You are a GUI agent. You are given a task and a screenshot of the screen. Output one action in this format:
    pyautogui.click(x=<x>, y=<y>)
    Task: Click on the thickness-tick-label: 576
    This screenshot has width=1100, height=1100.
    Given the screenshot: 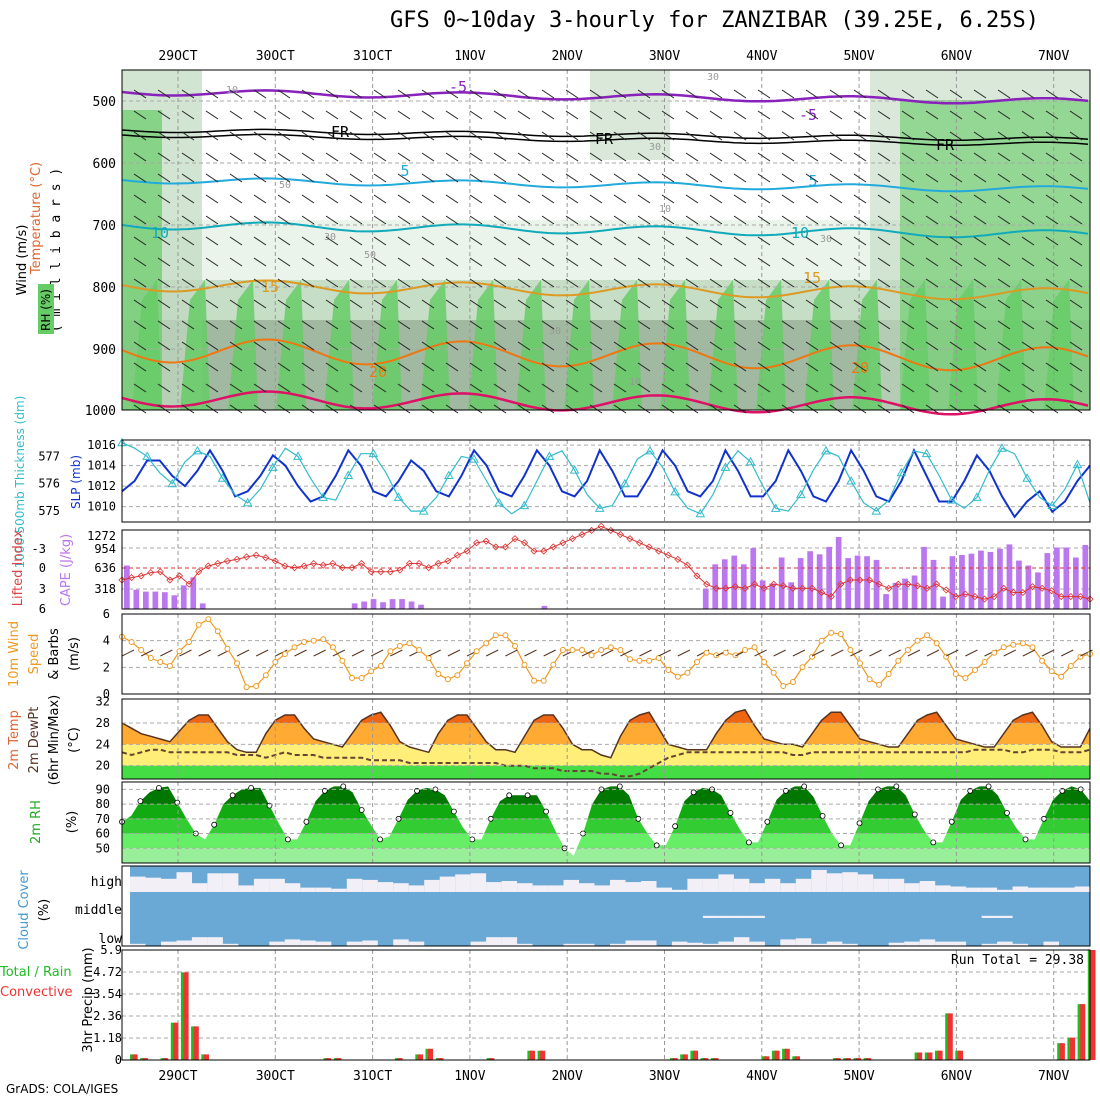 What is the action you would take?
    pyautogui.click(x=49, y=484)
    